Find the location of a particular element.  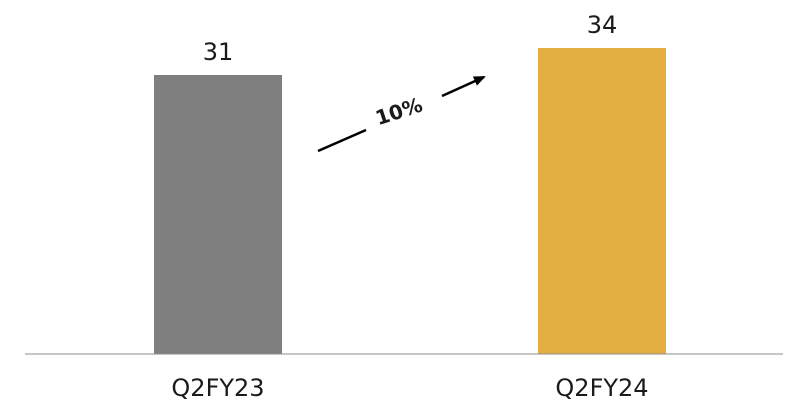

data-label-q2fy23: 31 is located at coordinates (218, 52).